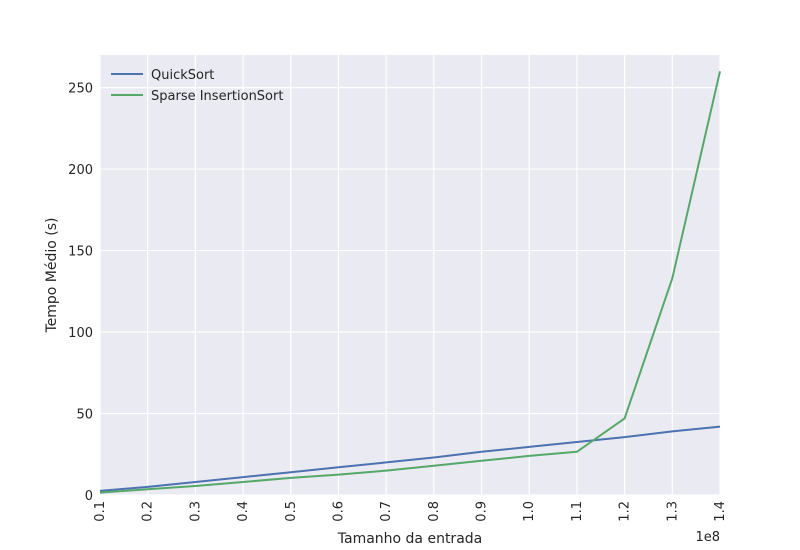 The image size is (800, 550). What do you see at coordinates (197, 86) in the screenshot?
I see `legend: QuickSort Sparse InsertionSort` at bounding box center [197, 86].